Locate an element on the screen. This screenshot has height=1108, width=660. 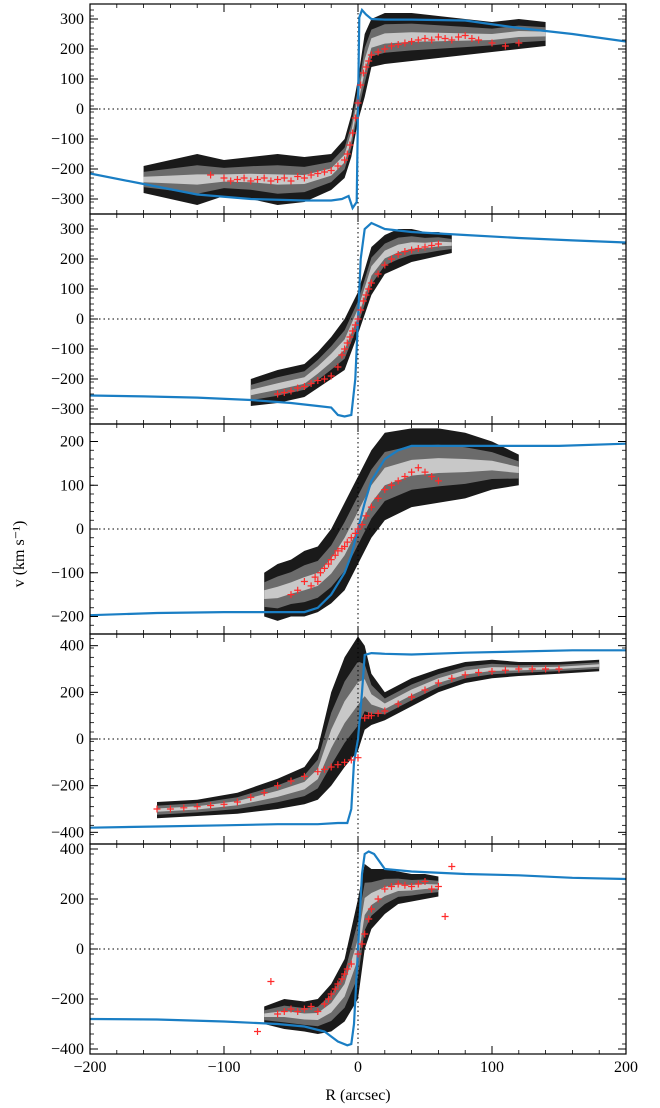
x-tick-label: −100 is located at coordinates (223, 1067).